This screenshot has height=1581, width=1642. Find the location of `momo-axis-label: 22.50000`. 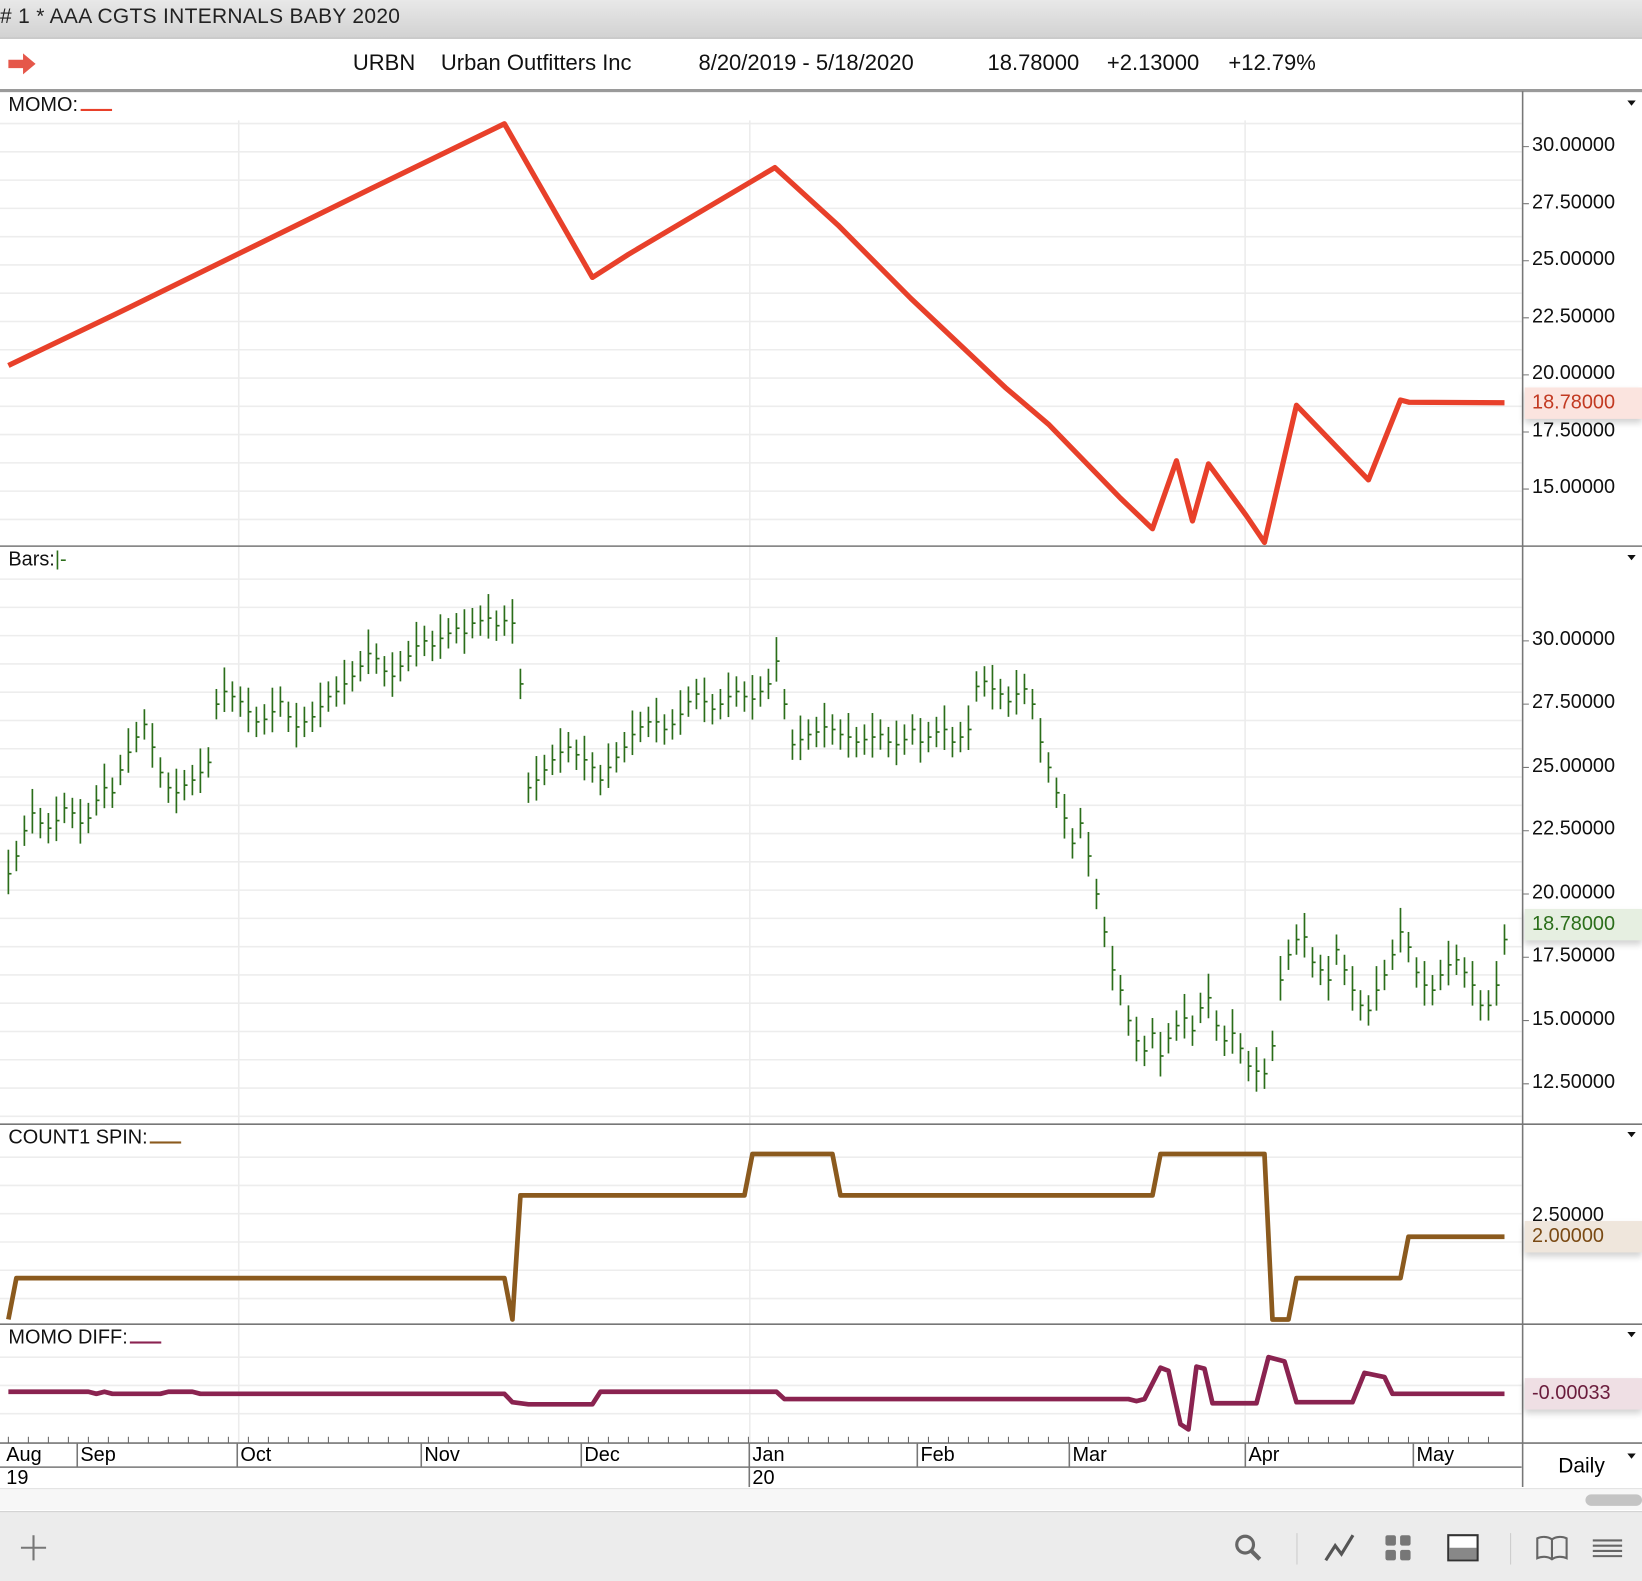

momo-axis-label: 22.50000 is located at coordinates (1574, 316).